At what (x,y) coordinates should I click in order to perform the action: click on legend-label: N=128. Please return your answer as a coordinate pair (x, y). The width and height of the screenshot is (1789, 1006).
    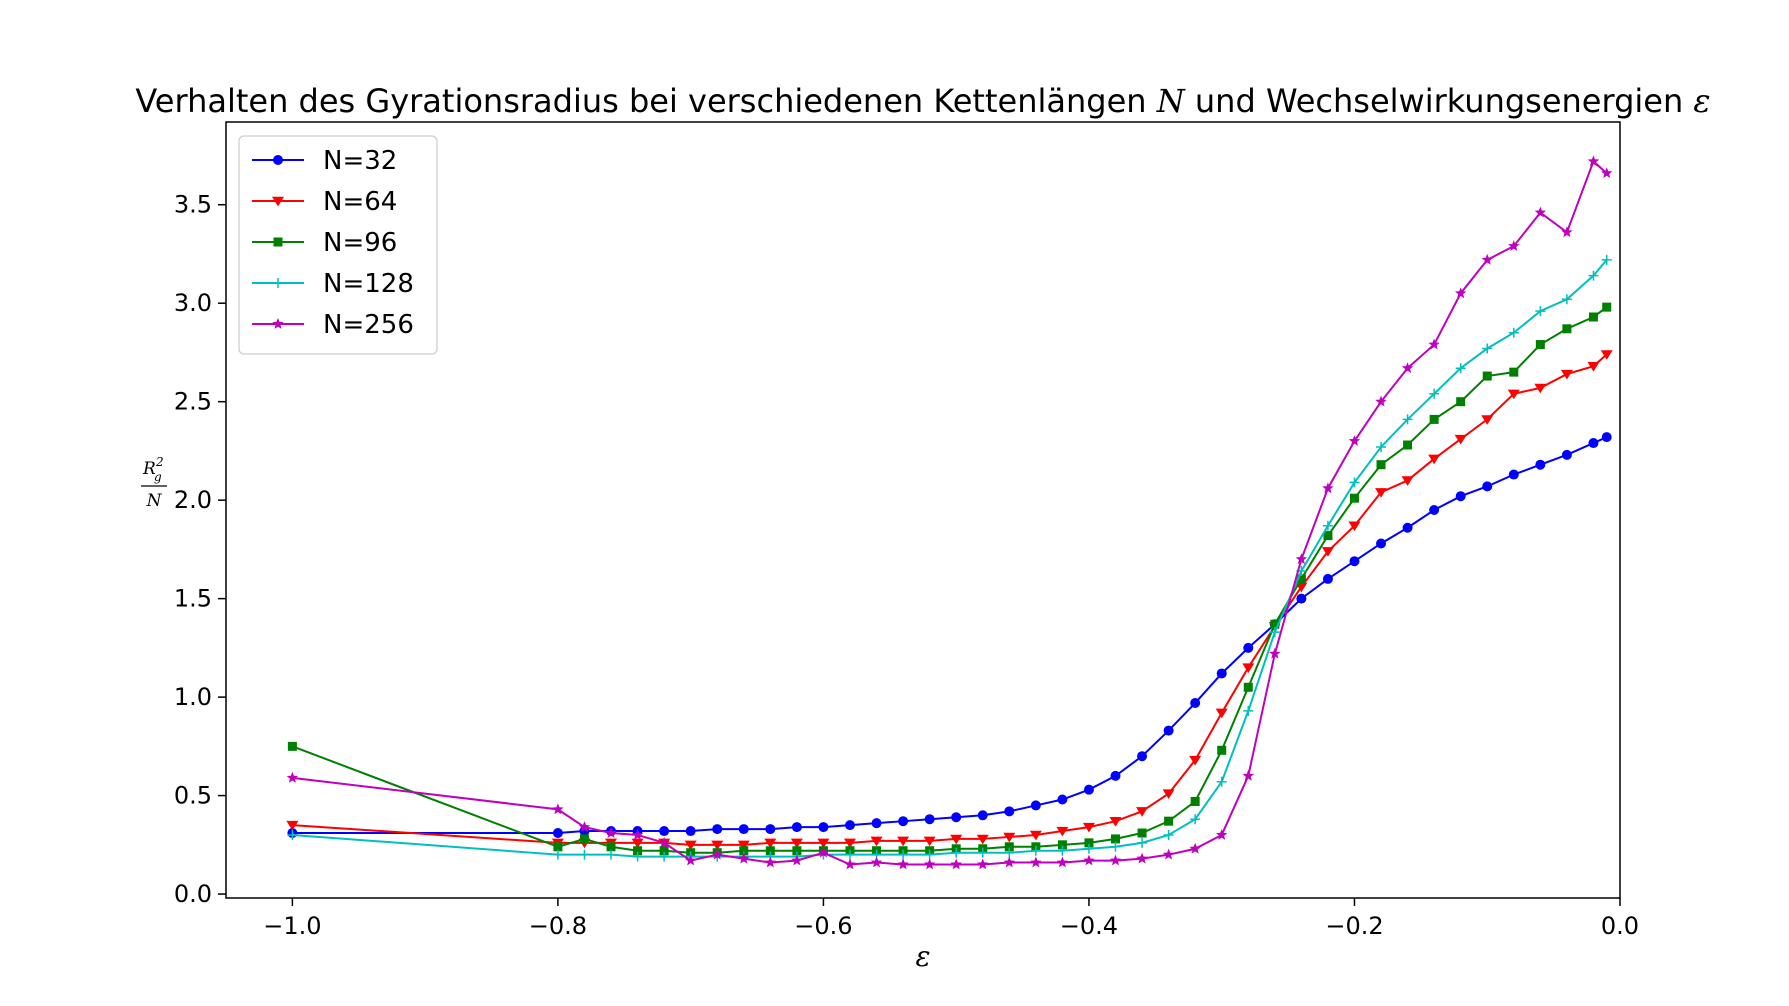
    Looking at the image, I should click on (368, 284).